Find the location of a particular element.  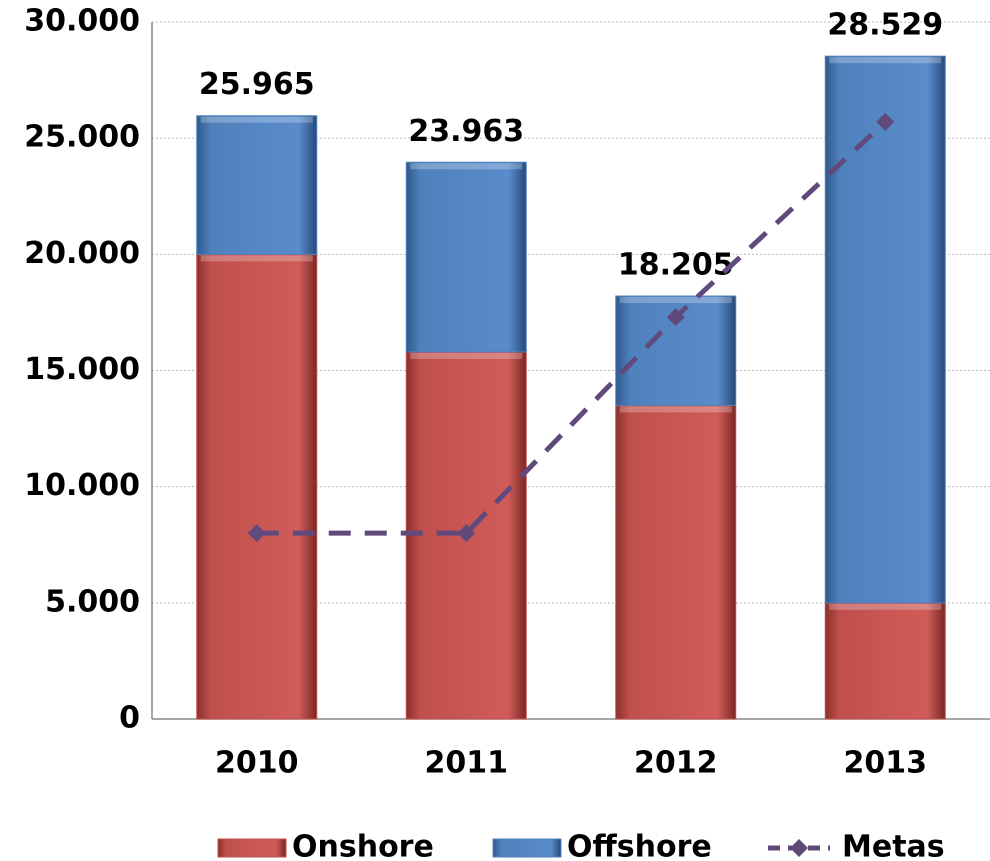

legend-marker is located at coordinates (799, 848).